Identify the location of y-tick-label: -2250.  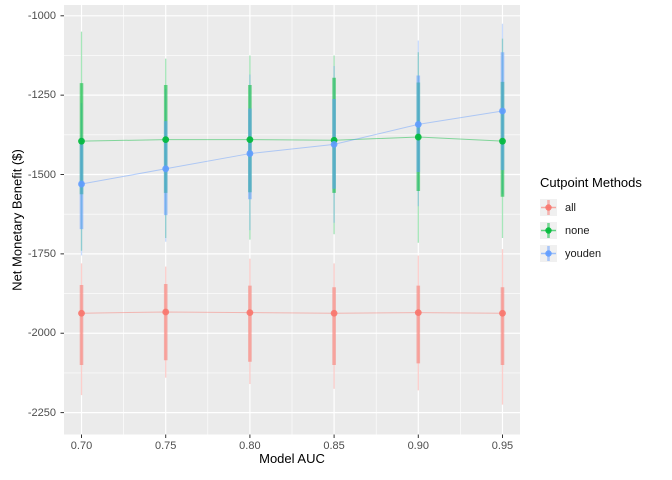
(41, 412).